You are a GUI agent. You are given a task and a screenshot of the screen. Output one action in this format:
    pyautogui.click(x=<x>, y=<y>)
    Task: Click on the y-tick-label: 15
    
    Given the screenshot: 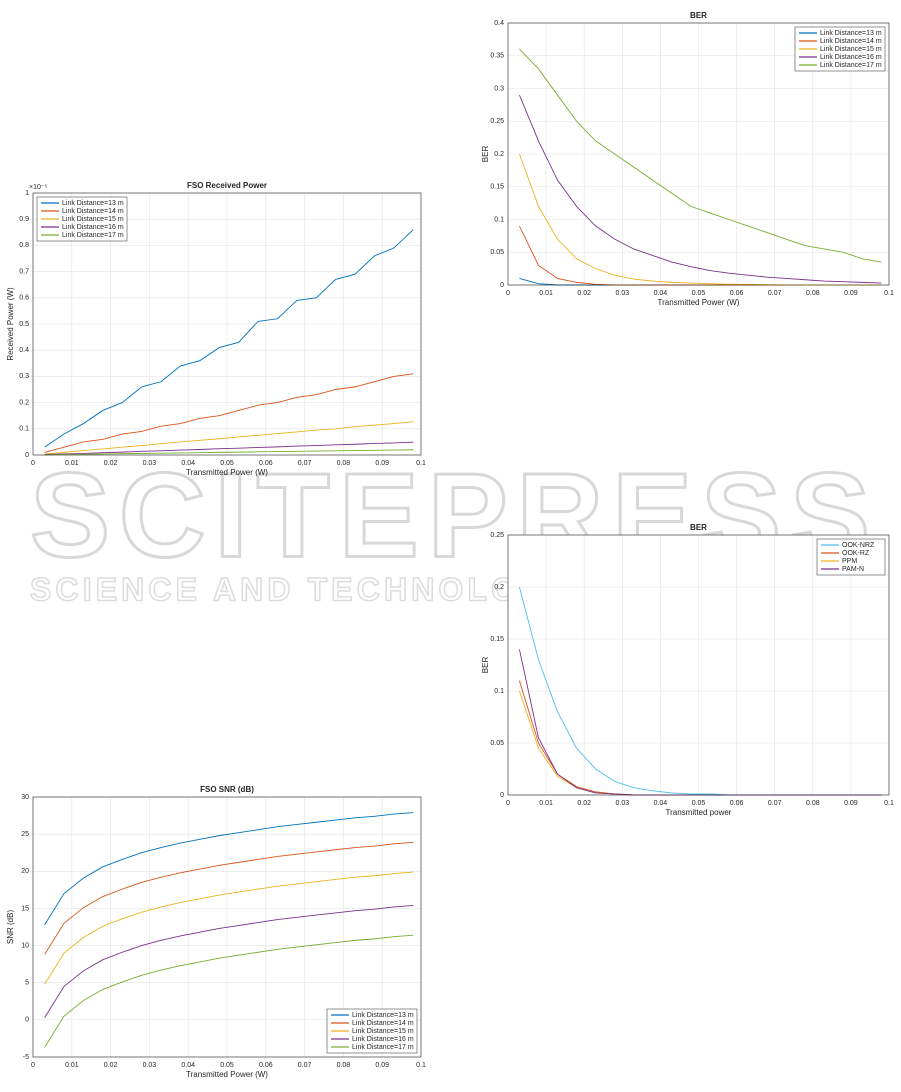 What is the action you would take?
    pyautogui.click(x=25, y=908)
    